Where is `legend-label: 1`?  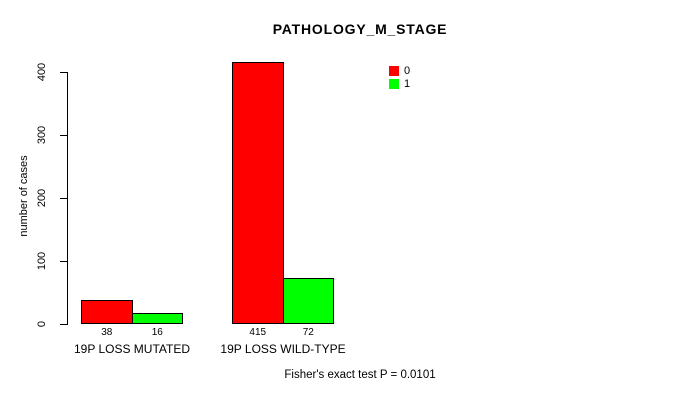
legend-label: 1 is located at coordinates (407, 84).